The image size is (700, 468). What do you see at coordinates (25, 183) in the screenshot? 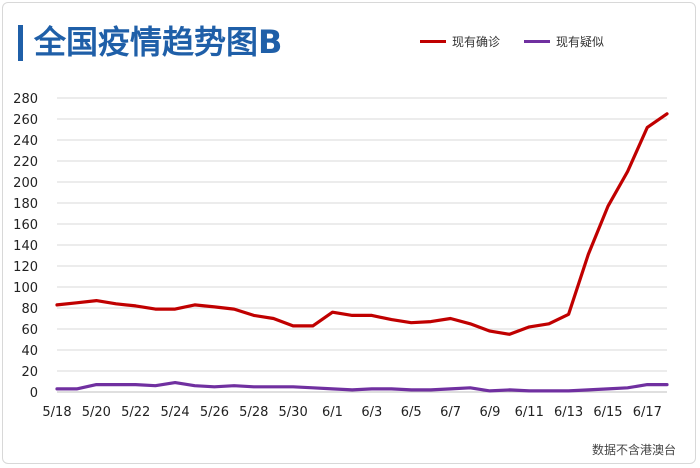
I see `y-tick-label: 200` at bounding box center [25, 183].